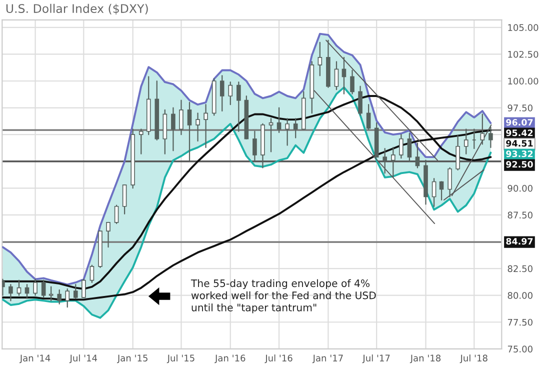 Image resolution: width=540 pixels, height=383 pixels. What do you see at coordinates (523, 27) in the screenshot?
I see `y-tick-label: 105.00` at bounding box center [523, 27].